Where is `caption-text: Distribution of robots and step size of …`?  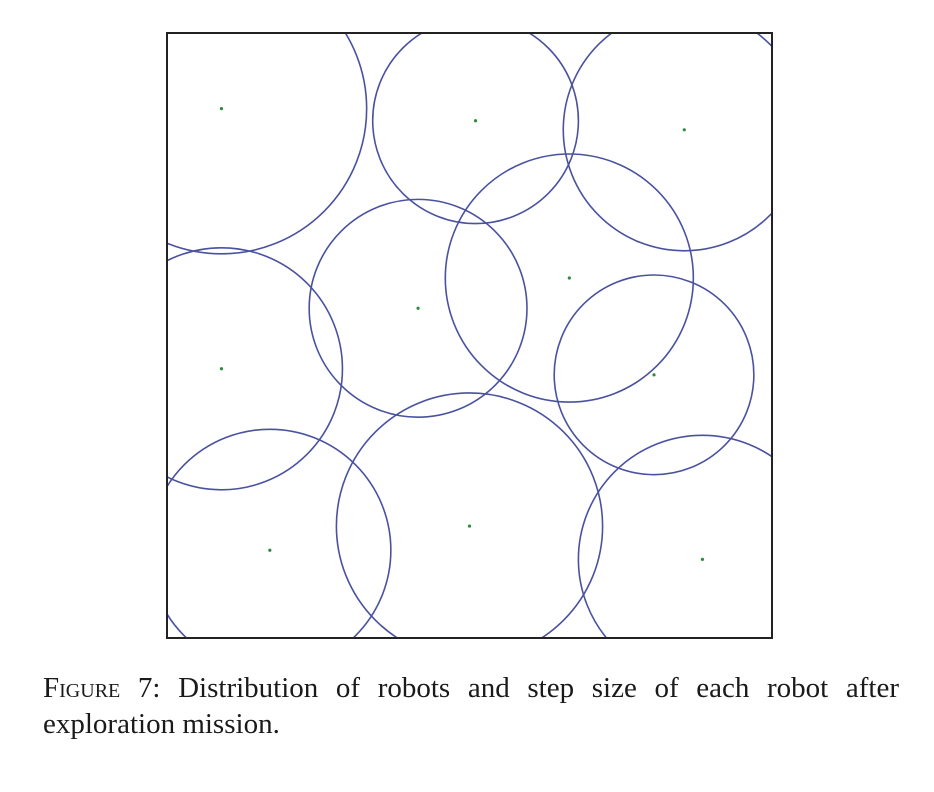 caption-text: Distribution of robots and step size of … is located at coordinates (471, 706).